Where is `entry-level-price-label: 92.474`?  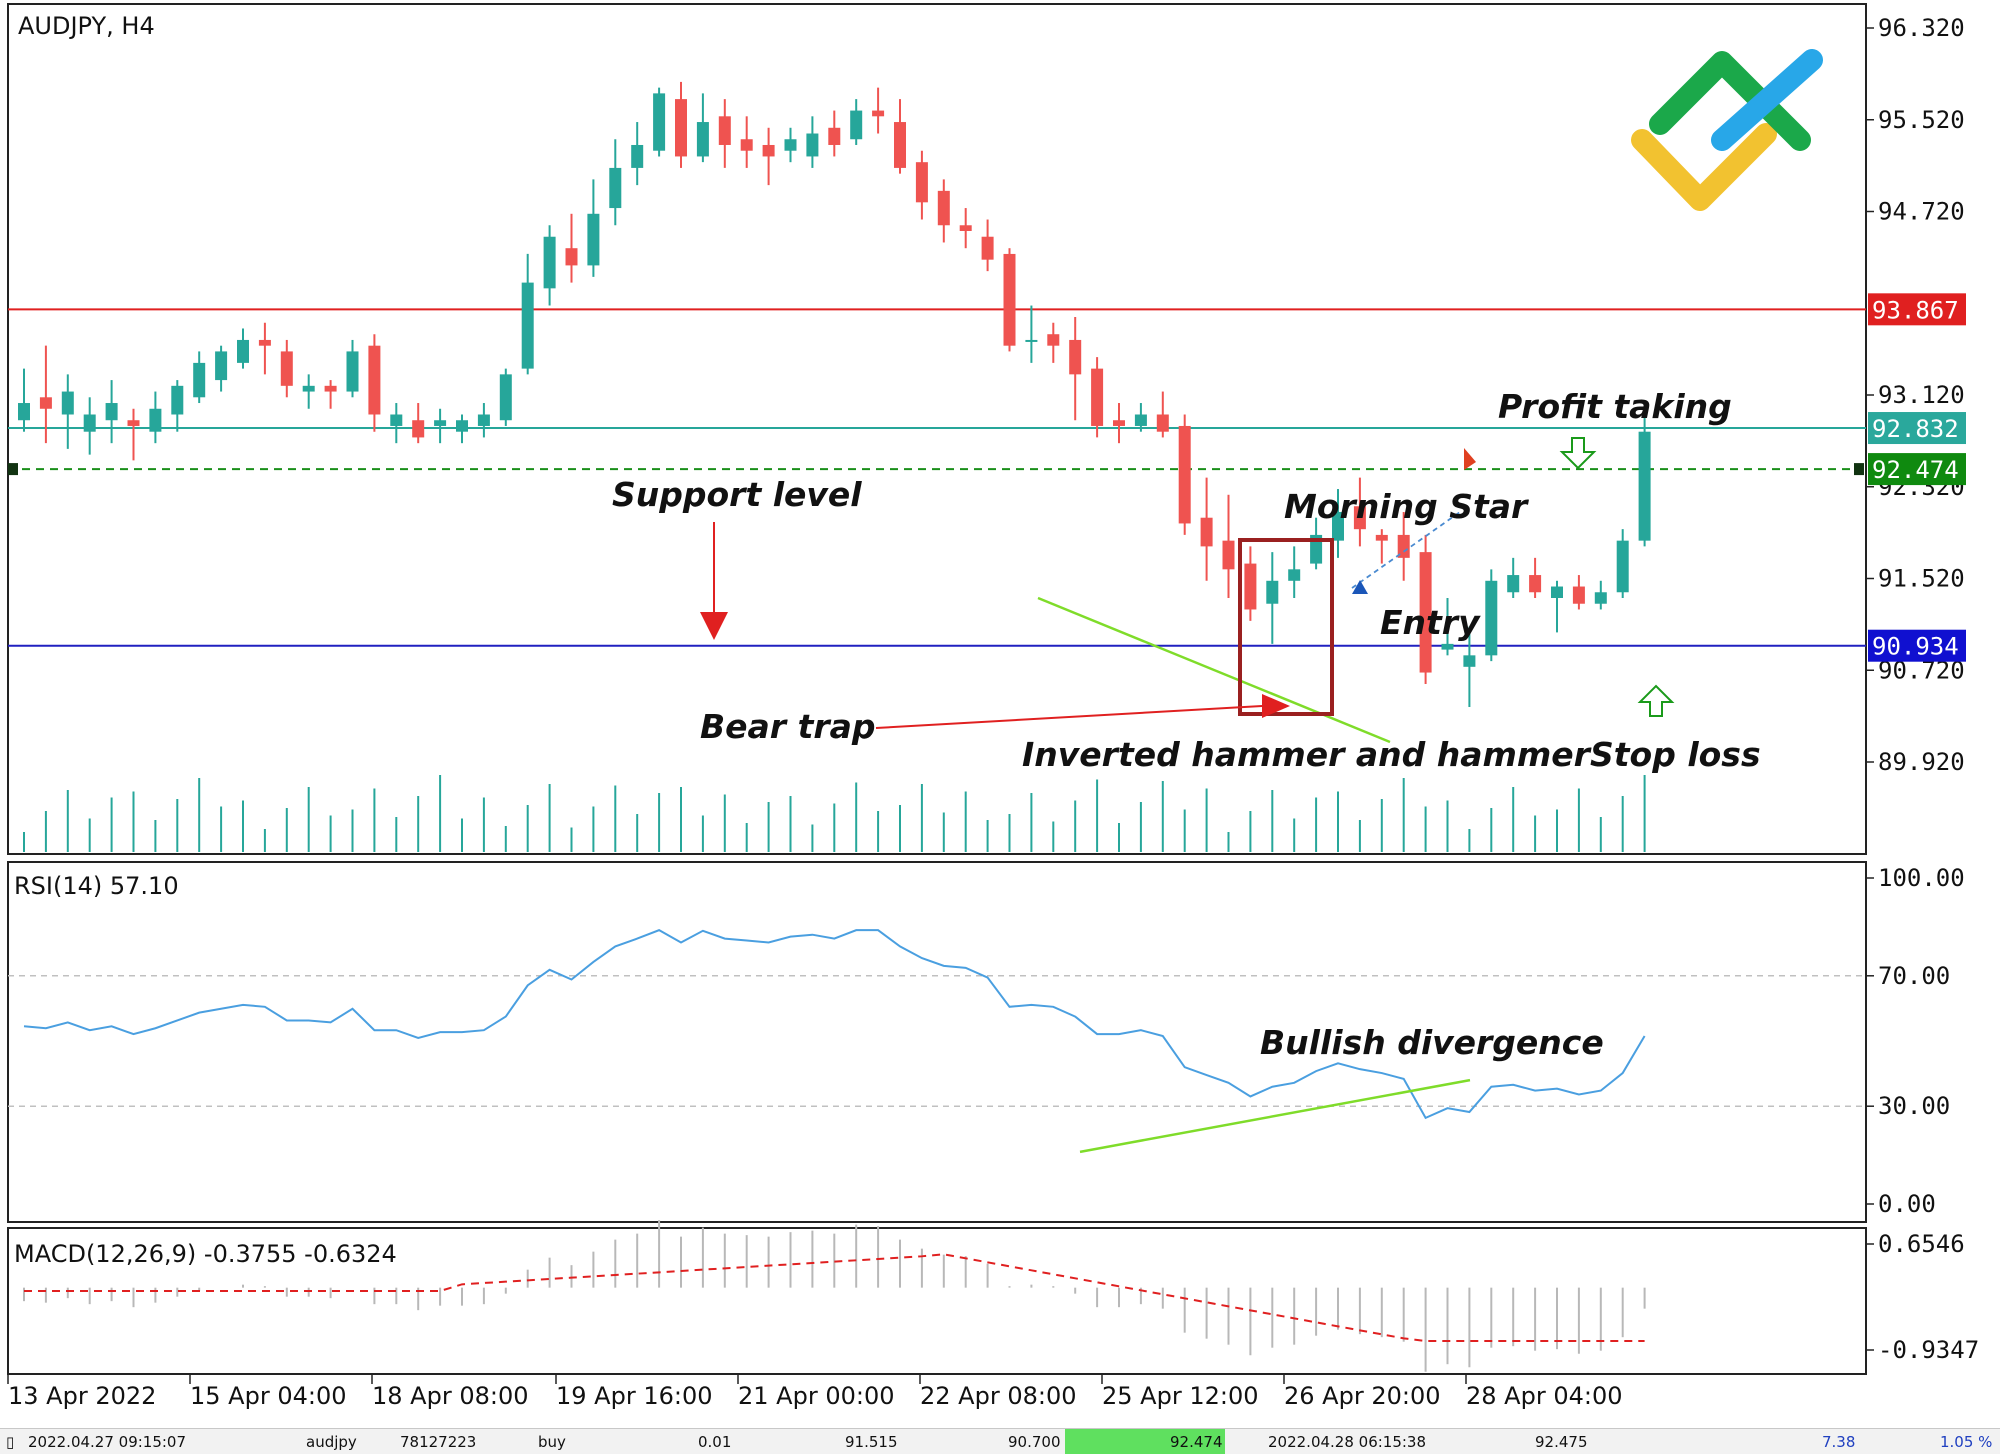 entry-level-price-label: 92.474 is located at coordinates (1915, 470).